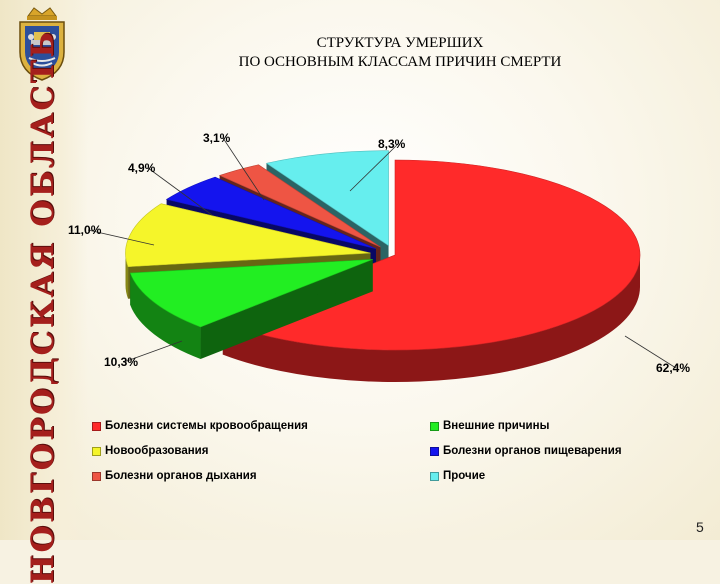  Describe the element at coordinates (44, 270) in the screenshot. I see `side-band` at that location.